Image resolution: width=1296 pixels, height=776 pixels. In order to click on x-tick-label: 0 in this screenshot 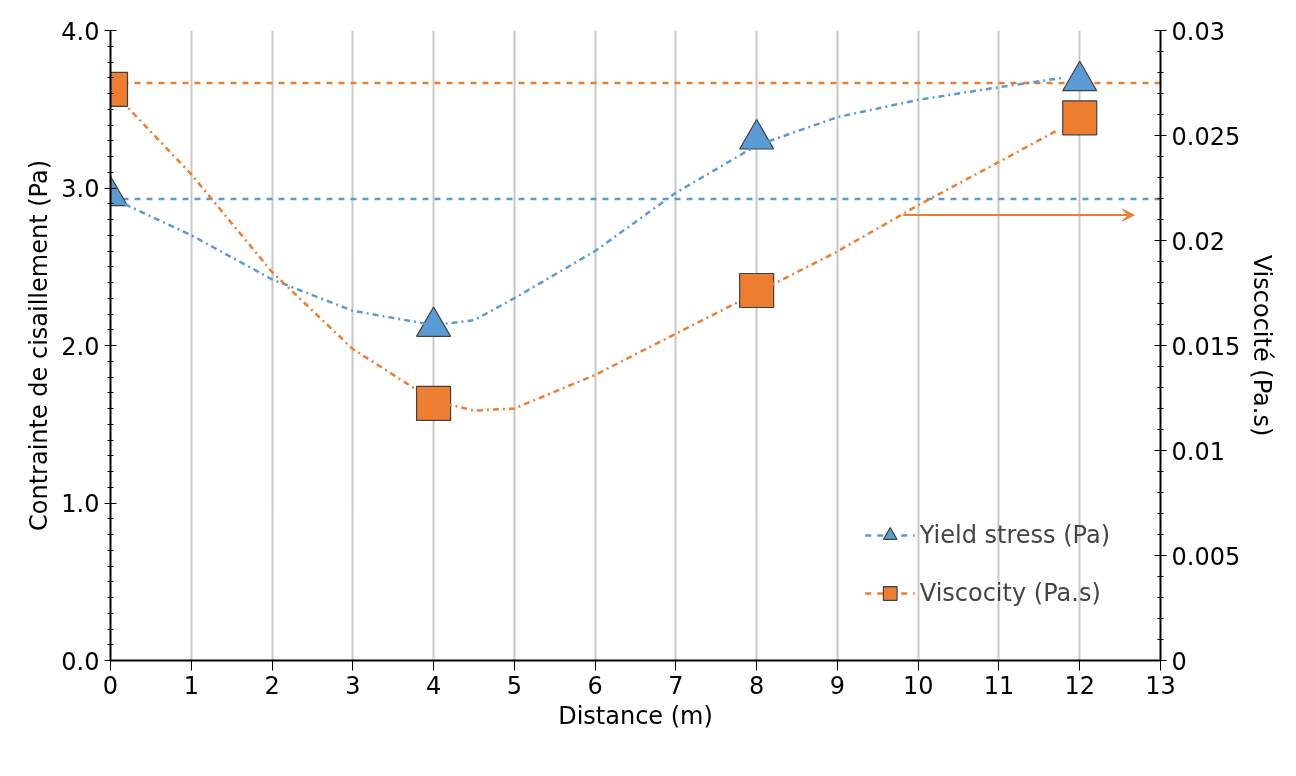, I will do `click(110, 685)`.